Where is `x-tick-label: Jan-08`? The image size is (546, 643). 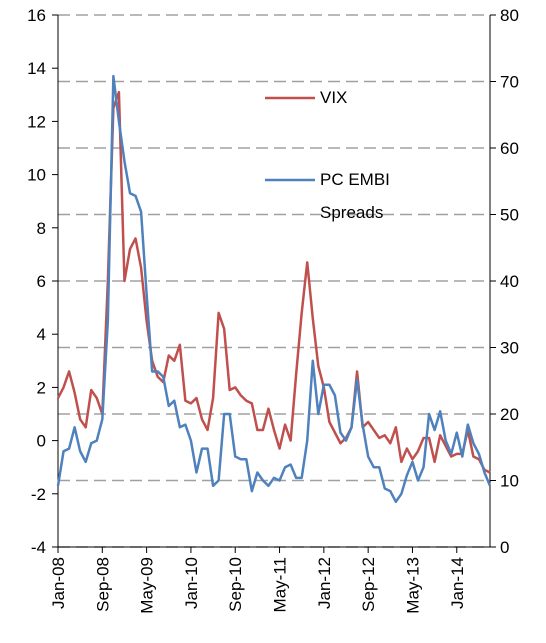 x-tick-label: Jan-08 is located at coordinates (58, 583).